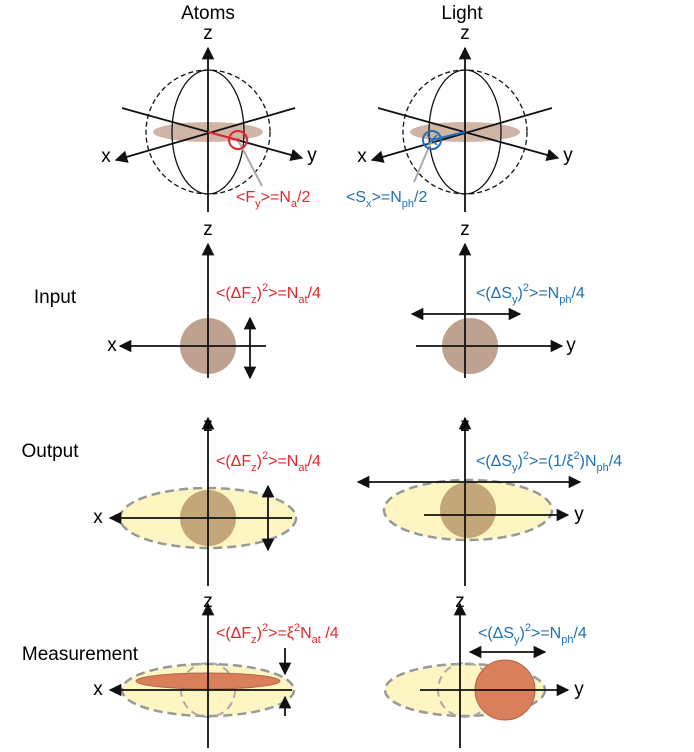  I want to click on light-sphere, so click(465, 129).